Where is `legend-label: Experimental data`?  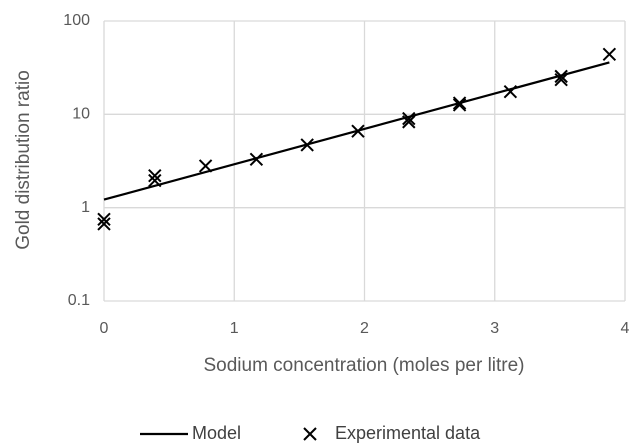 legend-label: Experimental data is located at coordinates (408, 433).